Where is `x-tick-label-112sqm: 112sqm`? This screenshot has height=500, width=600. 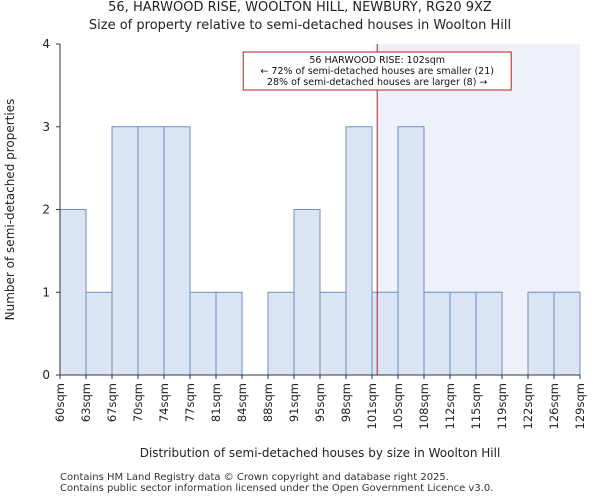 x-tick-label-112sqm: 112sqm is located at coordinates (450, 406).